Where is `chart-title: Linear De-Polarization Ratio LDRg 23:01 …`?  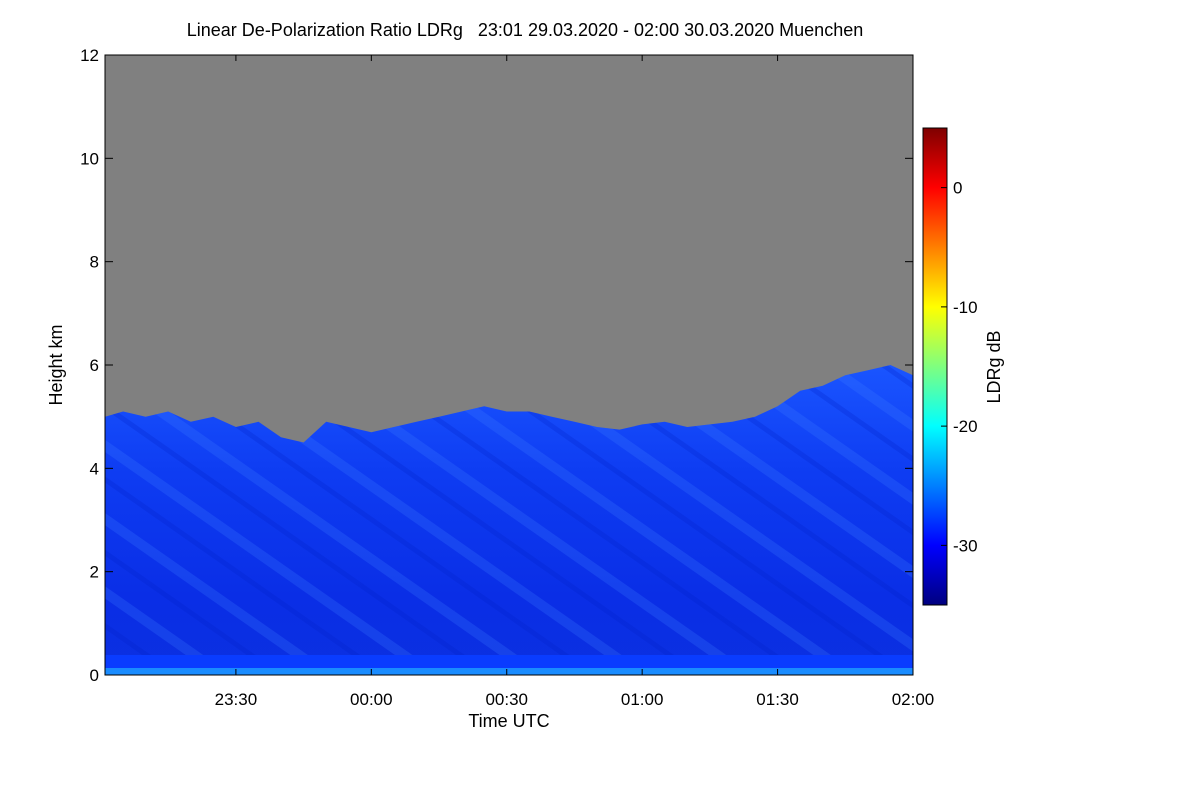
chart-title: Linear De-Polarization Ratio LDRg 23:01 … is located at coordinates (525, 30).